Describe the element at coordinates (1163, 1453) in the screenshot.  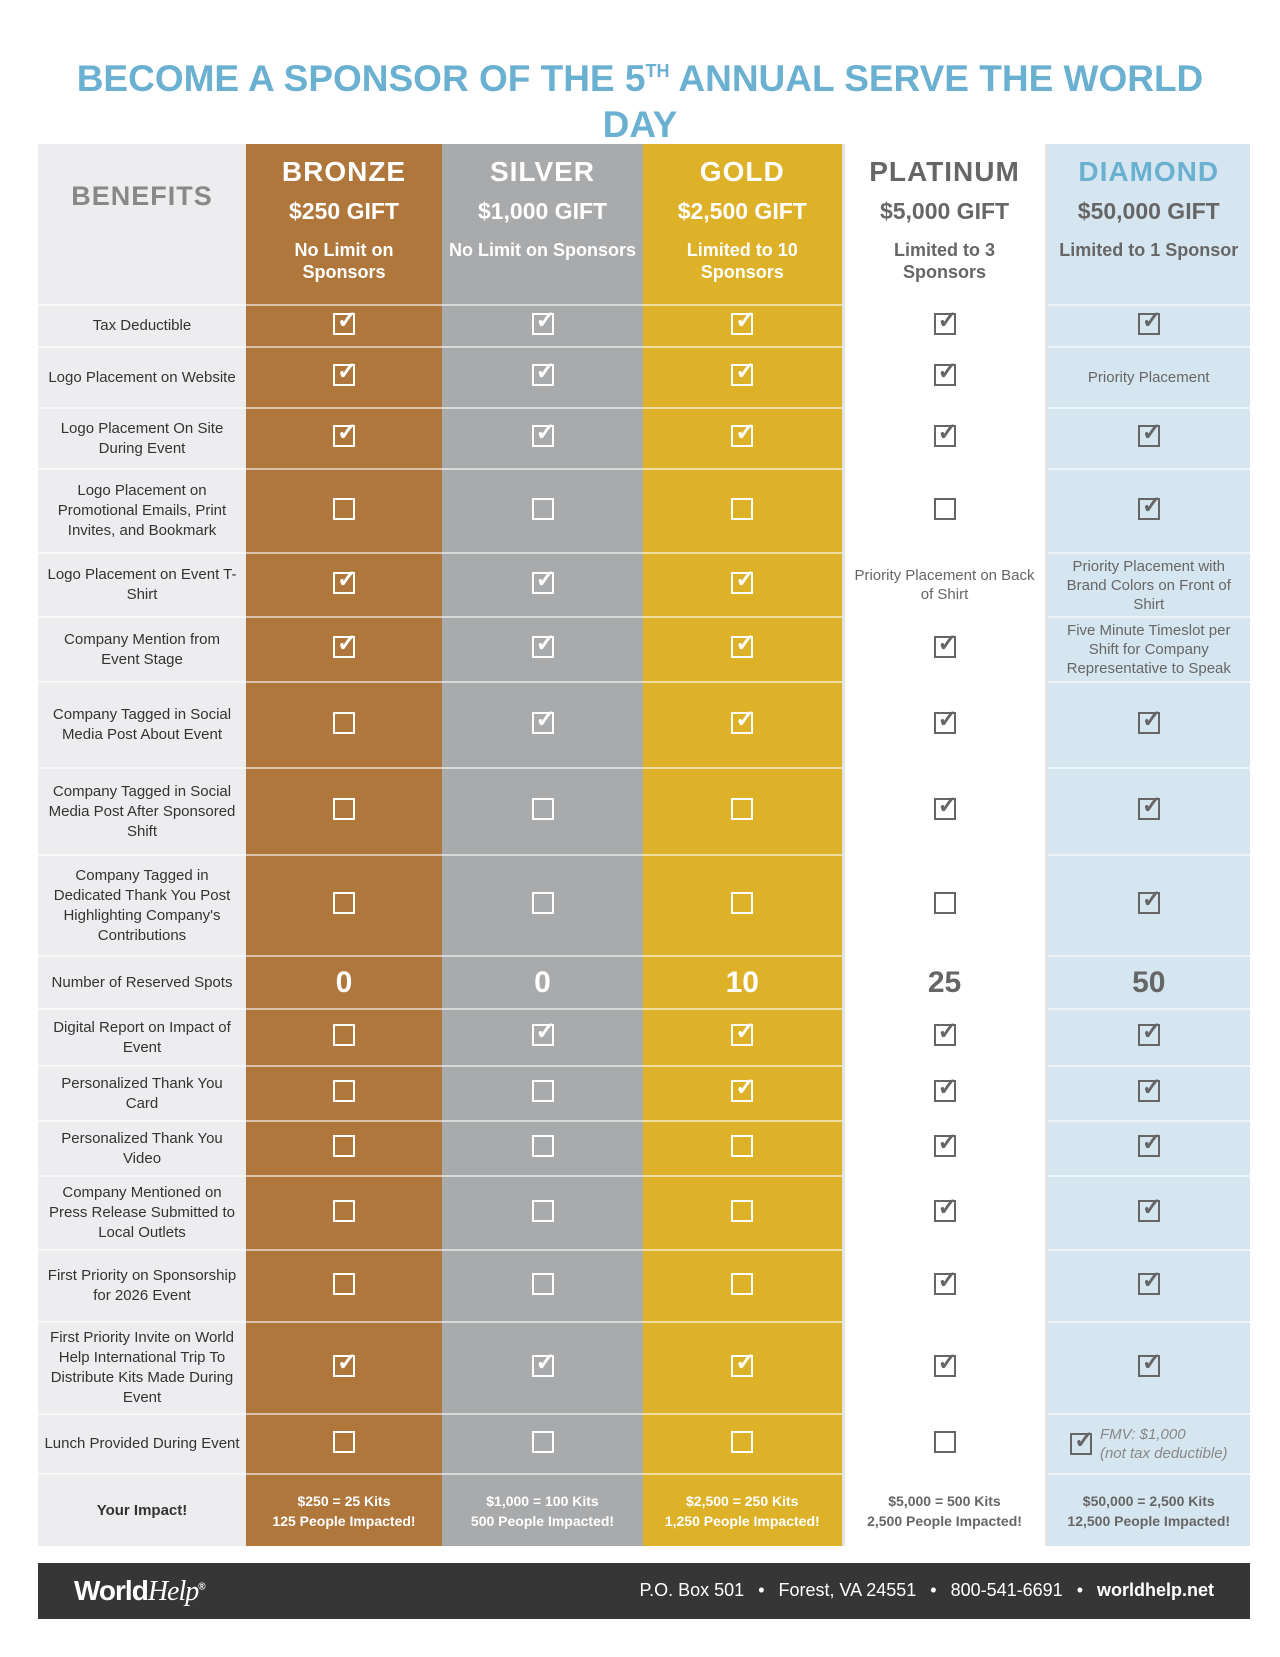
I see `fmv-note: (not tax deductible)` at that location.